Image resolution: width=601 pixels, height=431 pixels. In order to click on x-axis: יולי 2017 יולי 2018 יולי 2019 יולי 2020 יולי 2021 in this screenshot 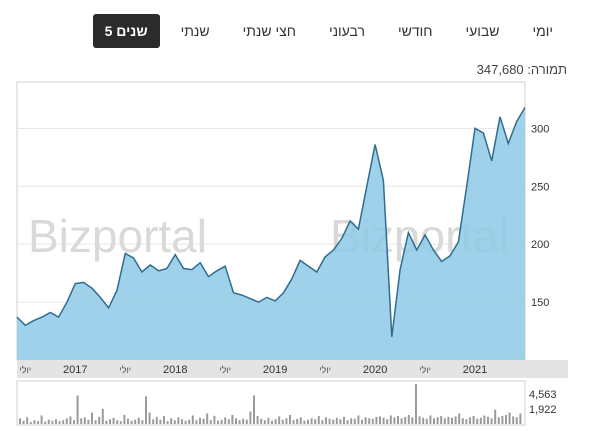, I will do `click(253, 370)`.